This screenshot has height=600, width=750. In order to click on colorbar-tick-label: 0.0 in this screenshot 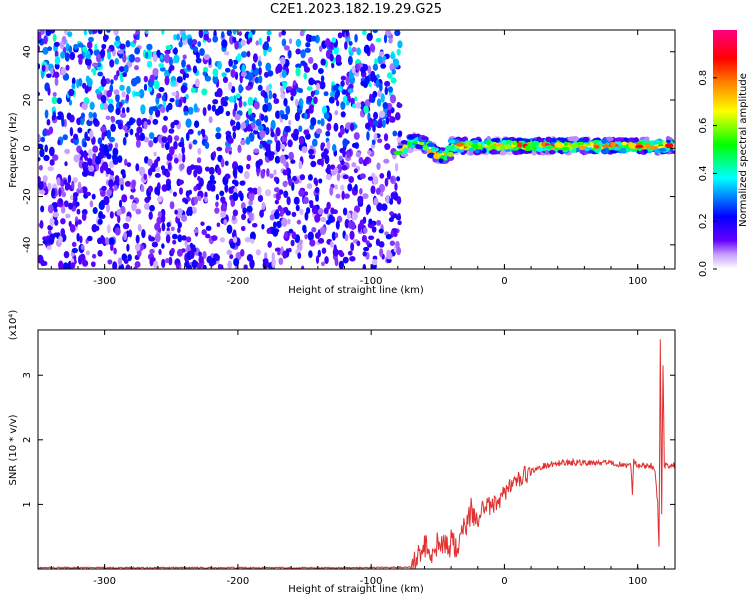, I will do `click(703, 269)`.